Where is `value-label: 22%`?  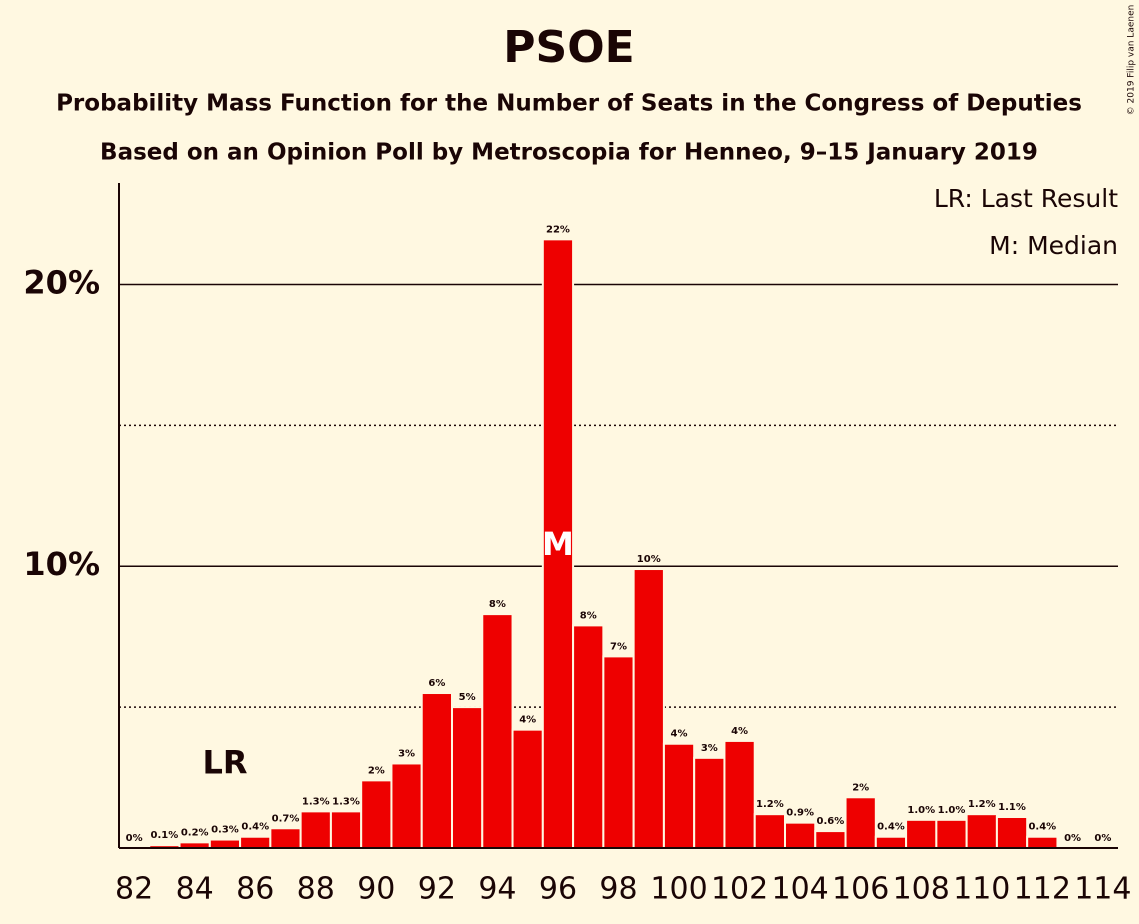 value-label: 22% is located at coordinates (558, 229).